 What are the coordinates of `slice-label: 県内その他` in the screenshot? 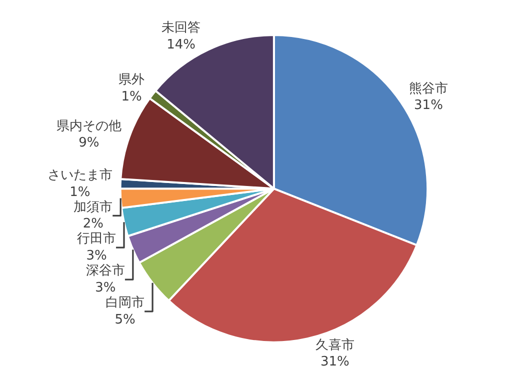 It's located at (89, 126).